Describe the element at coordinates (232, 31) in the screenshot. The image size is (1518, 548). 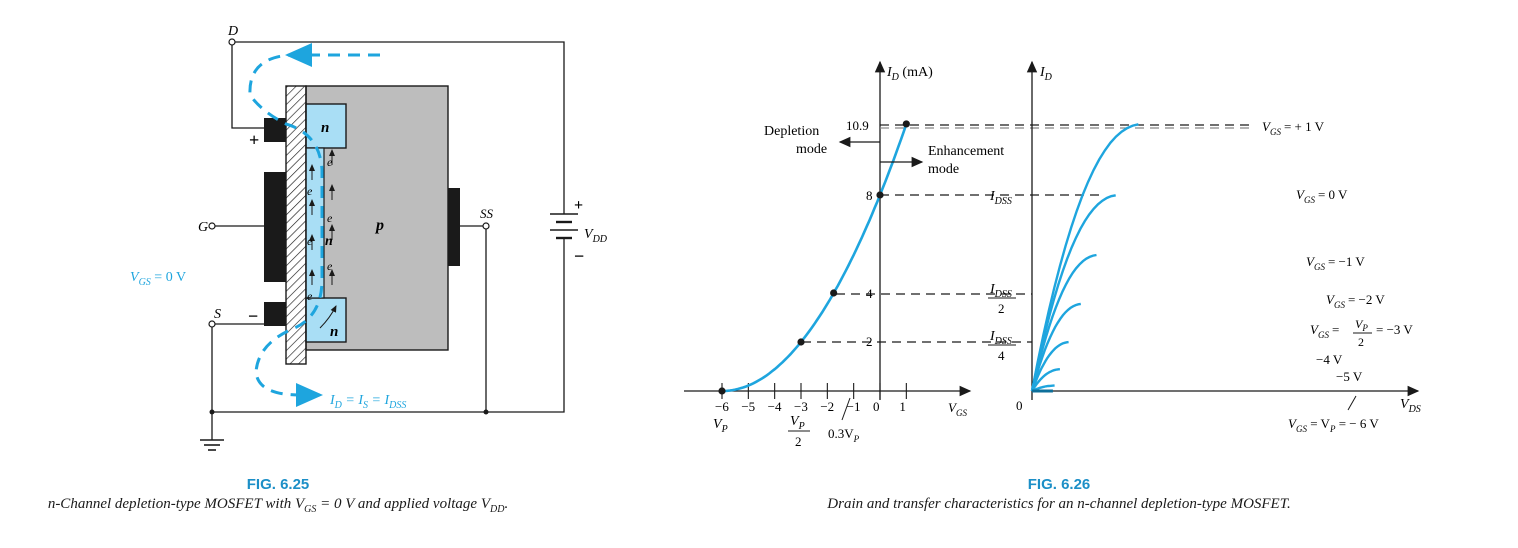
I see `label-d: D` at that location.